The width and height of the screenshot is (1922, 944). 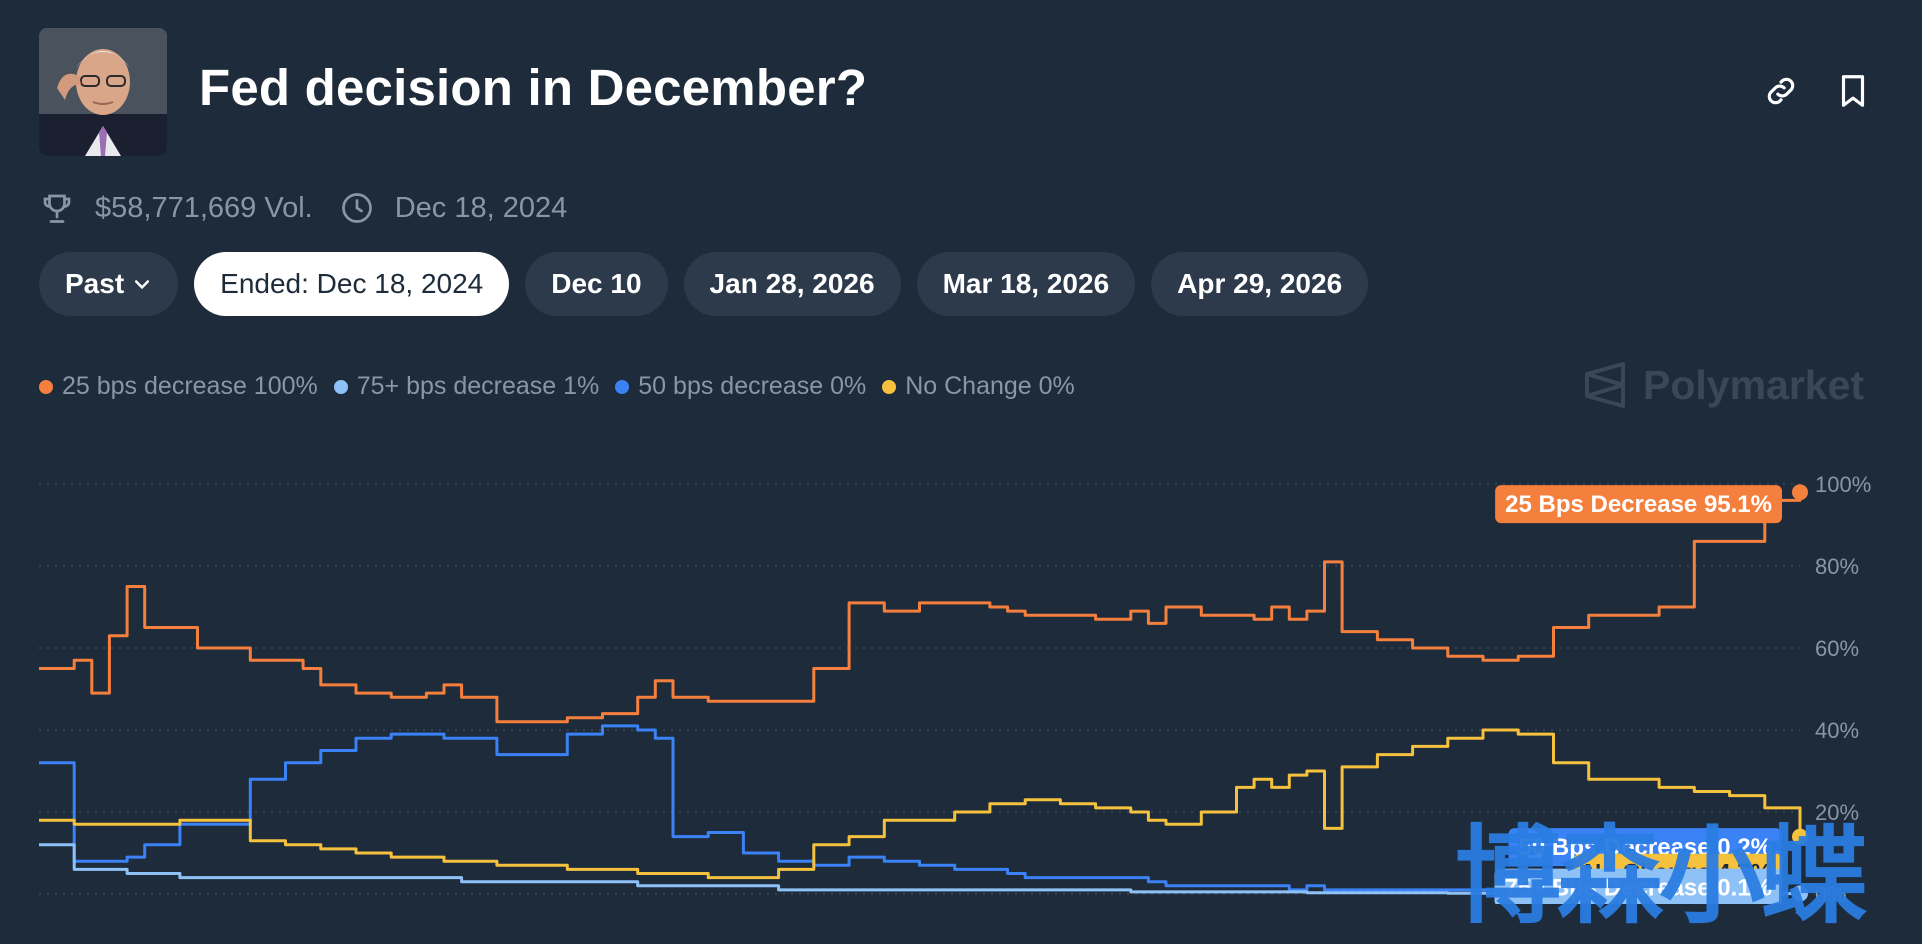 I want to click on chevron-down-icon, so click(x=142, y=285).